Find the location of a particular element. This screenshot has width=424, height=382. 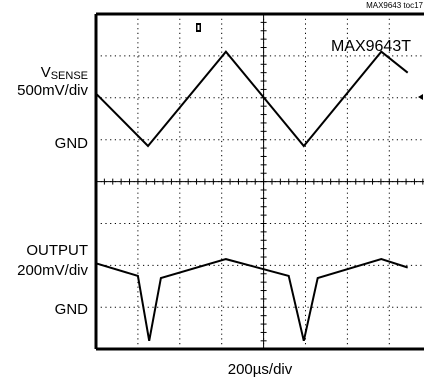

channel-1-labels: VSENSE 500mV/div GND is located at coordinates (52, 108).